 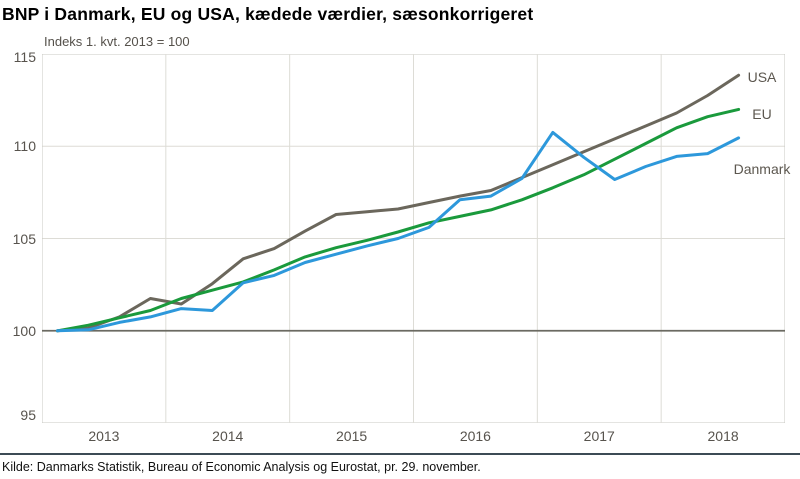 I want to click on x-tick-label: 2018, so click(x=723, y=436).